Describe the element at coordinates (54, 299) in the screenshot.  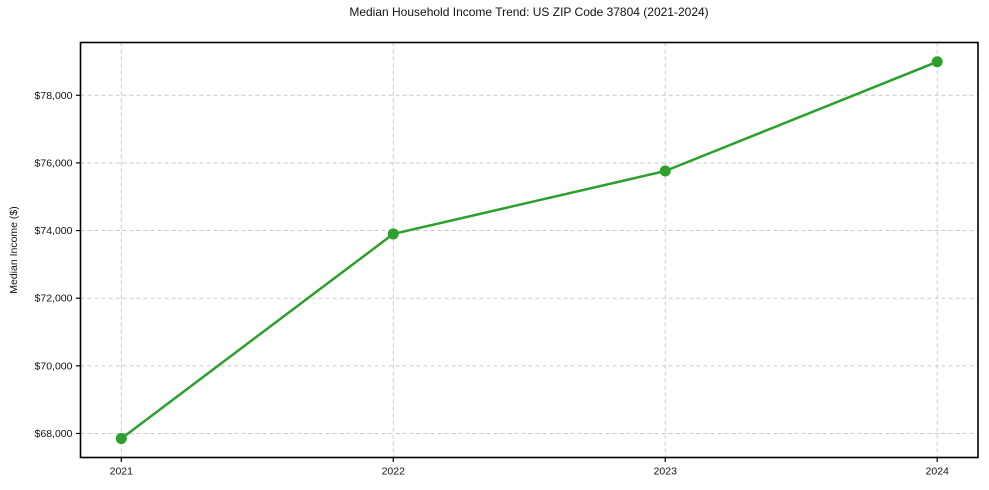
I see `y-tick-label: $72,000` at that location.